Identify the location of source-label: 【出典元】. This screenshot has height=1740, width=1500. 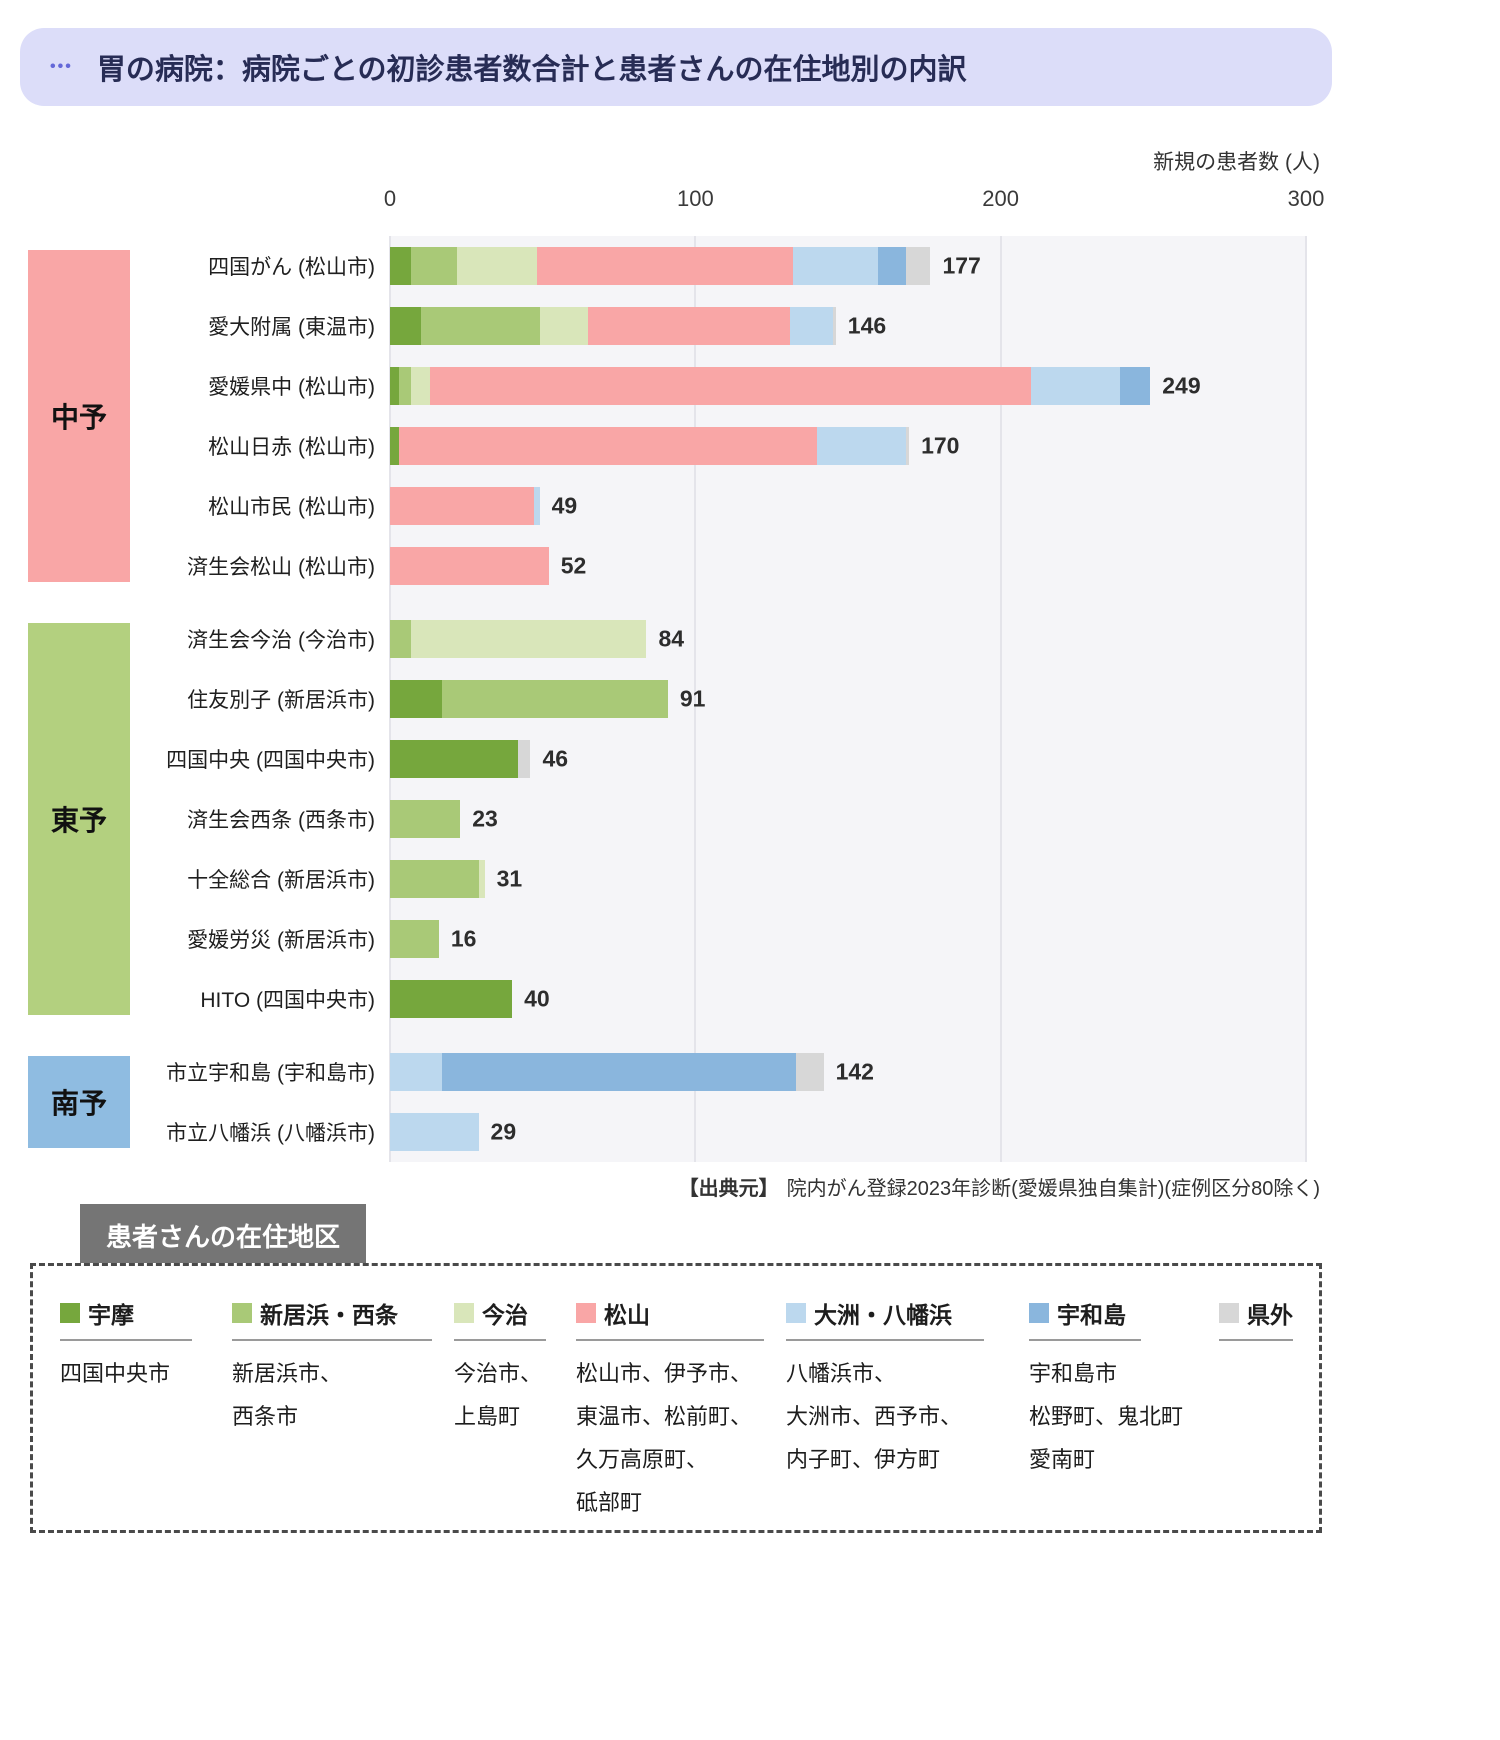
(728, 1189).